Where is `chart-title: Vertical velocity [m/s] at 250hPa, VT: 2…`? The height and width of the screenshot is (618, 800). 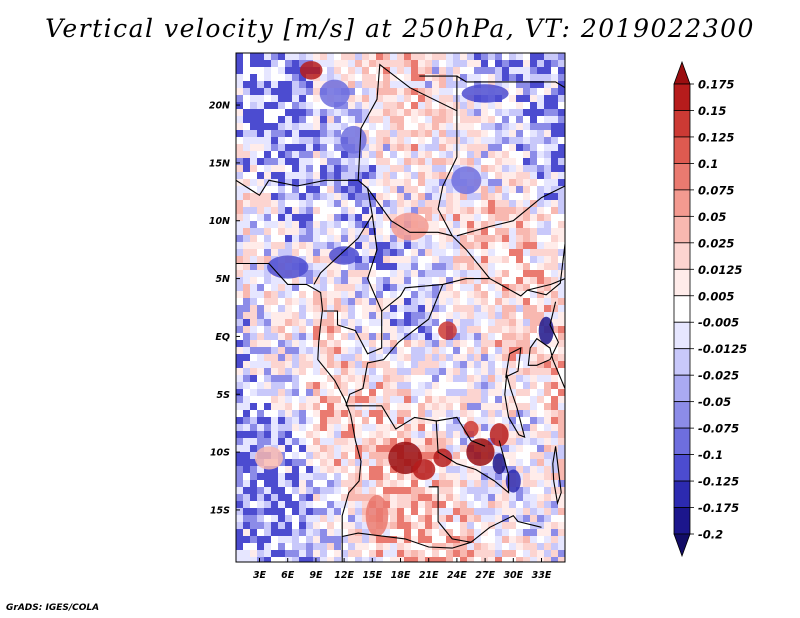 chart-title: Vertical velocity [m/s] at 250hPa, VT: 2… is located at coordinates (400, 28).